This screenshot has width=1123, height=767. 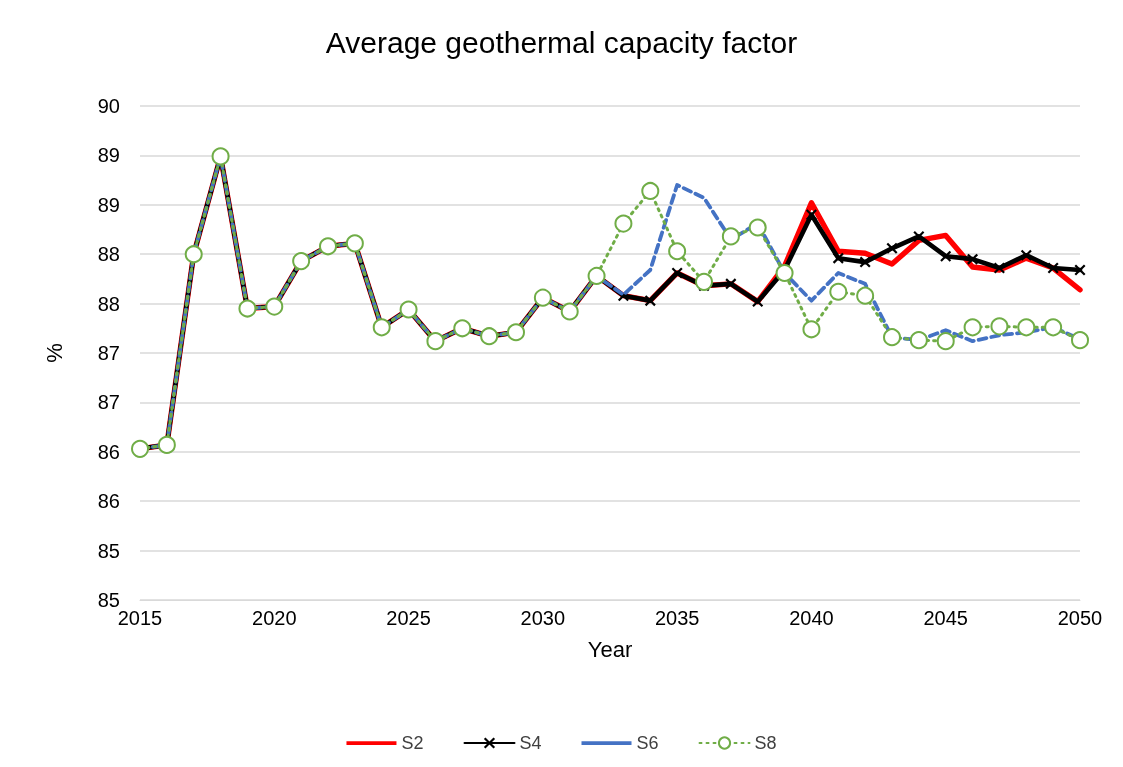 I want to click on legend-label: S4, so click(x=530, y=743).